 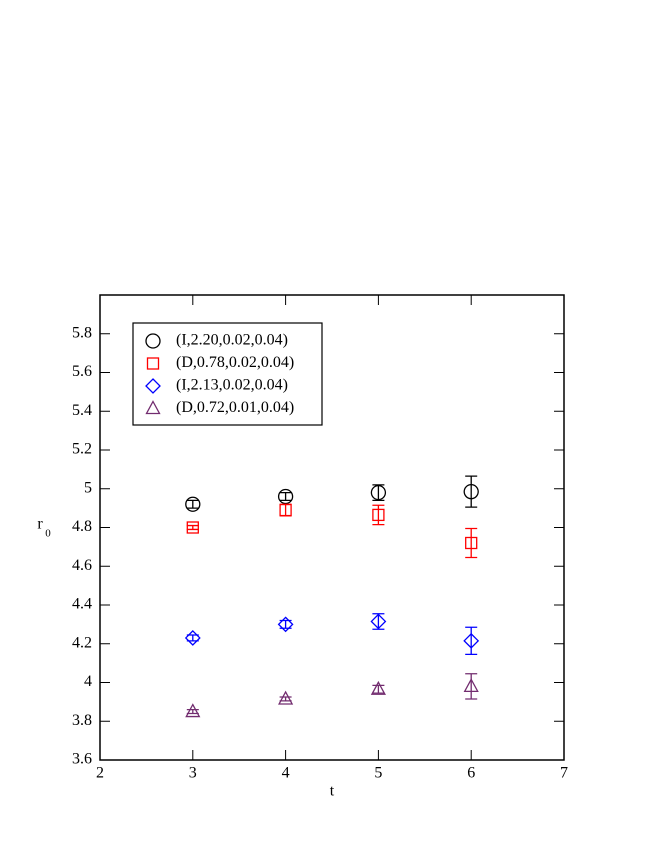 I want to click on x-axis-label: t, so click(x=332, y=791).